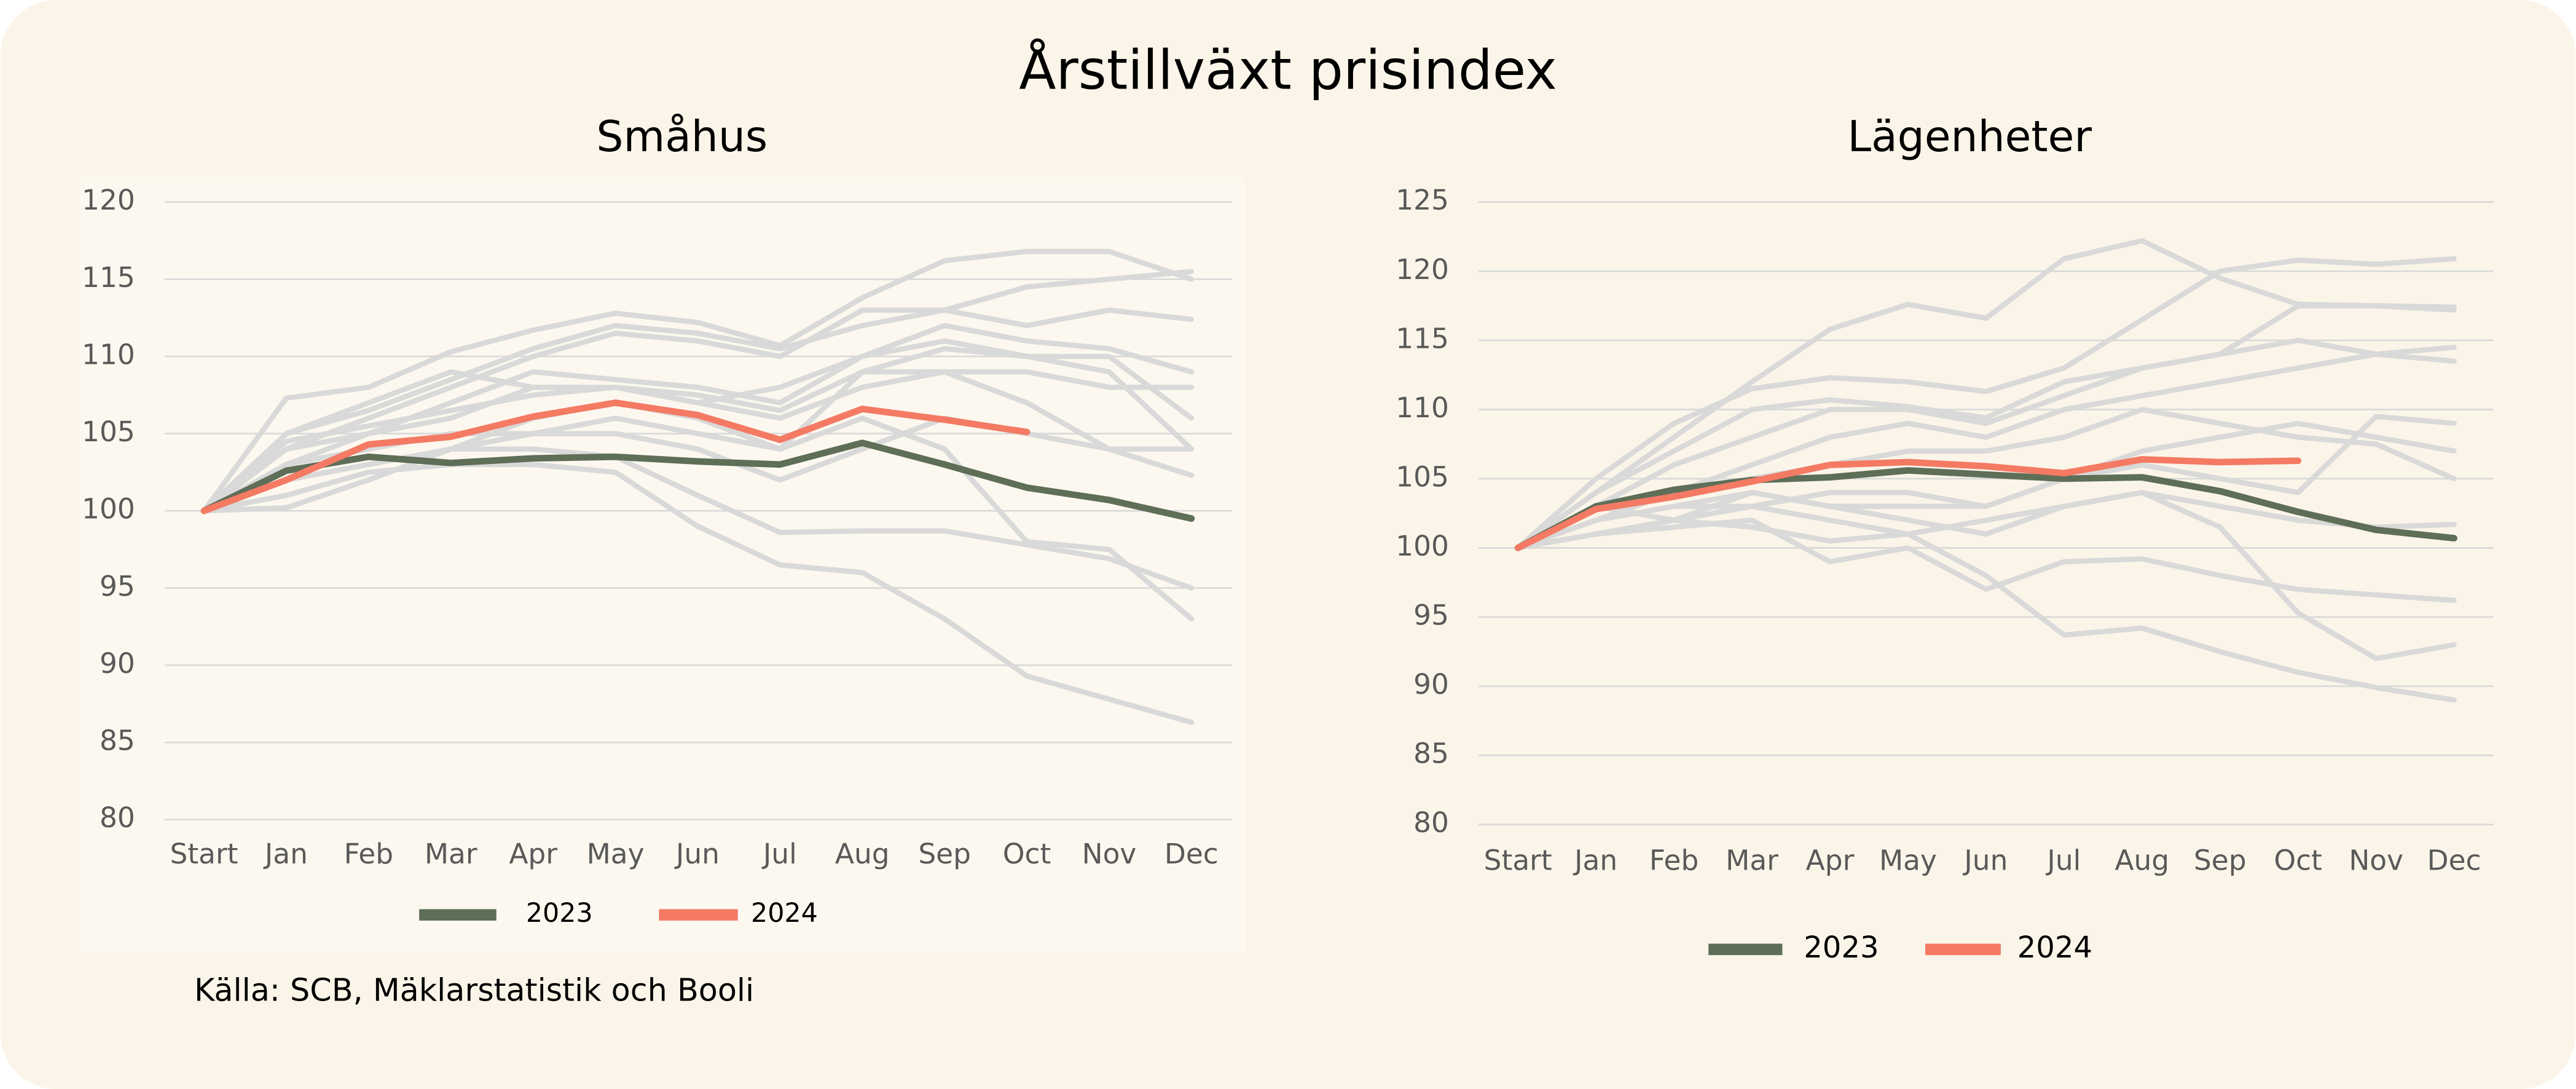 The image size is (2576, 1089). Describe the element at coordinates (474, 990) in the screenshot. I see `source-note: Källa: SCB, Mäklarstatistik och Booli` at that location.